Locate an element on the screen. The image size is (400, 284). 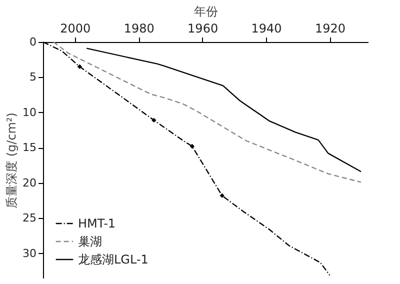
x-tick-label: 2000 is located at coordinates (75, 29).